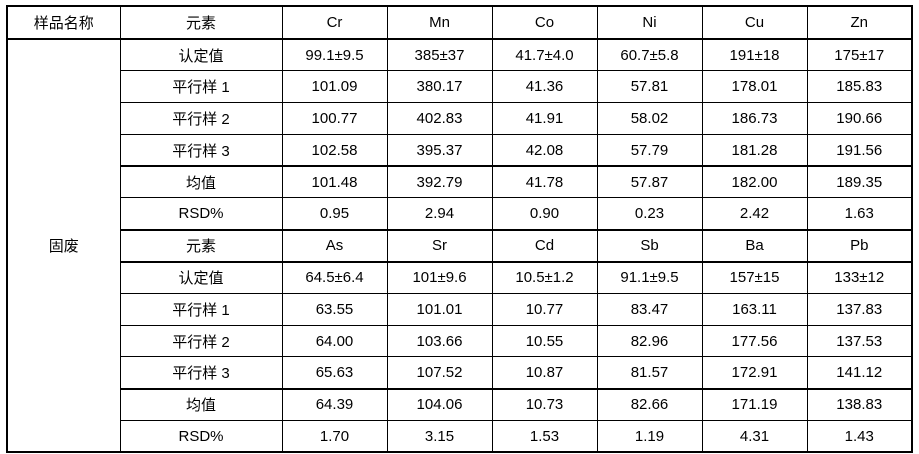 The image size is (919, 454). Describe the element at coordinates (649, 214) in the screenshot. I see `value-cell: 0.23` at that location.